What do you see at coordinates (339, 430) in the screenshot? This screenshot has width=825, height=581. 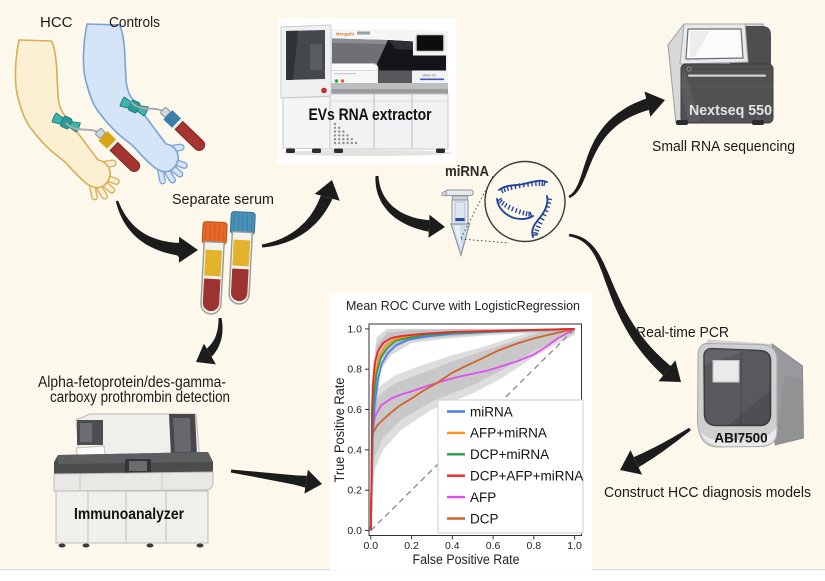 I see `svg-text: True Positive Rate` at bounding box center [339, 430].